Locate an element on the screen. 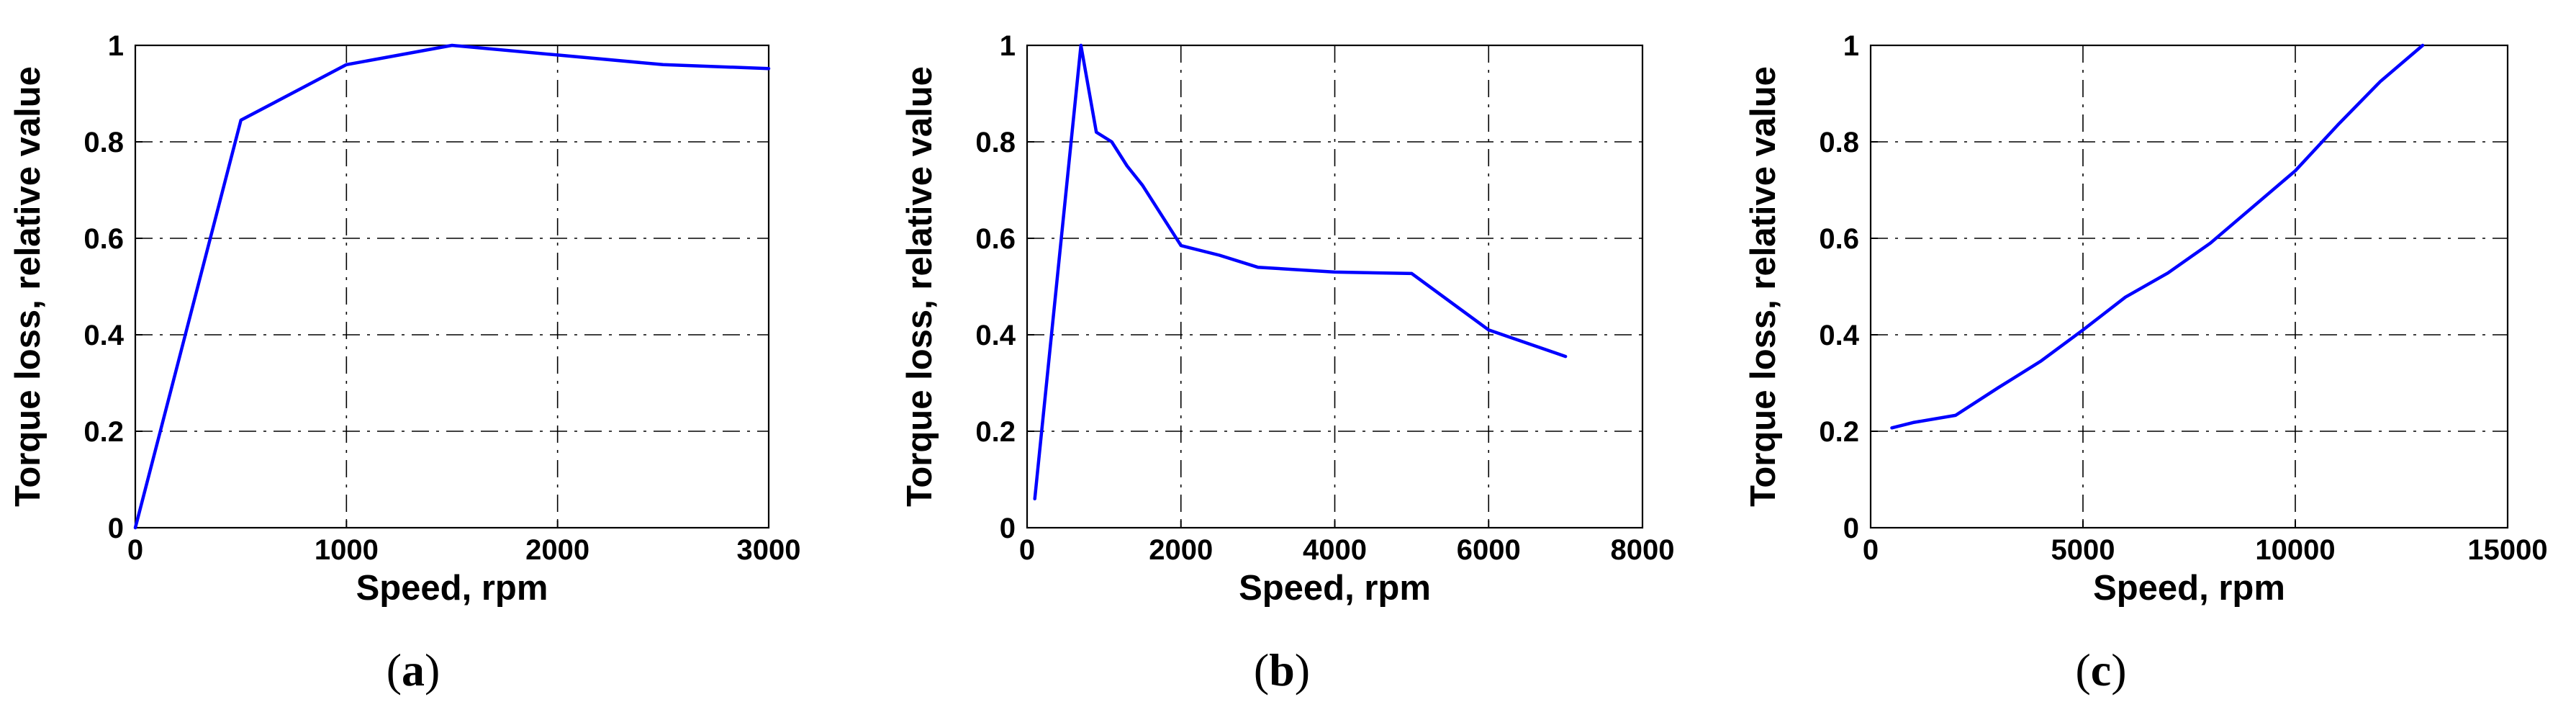  panel-caption-letter: c is located at coordinates (2101, 670).